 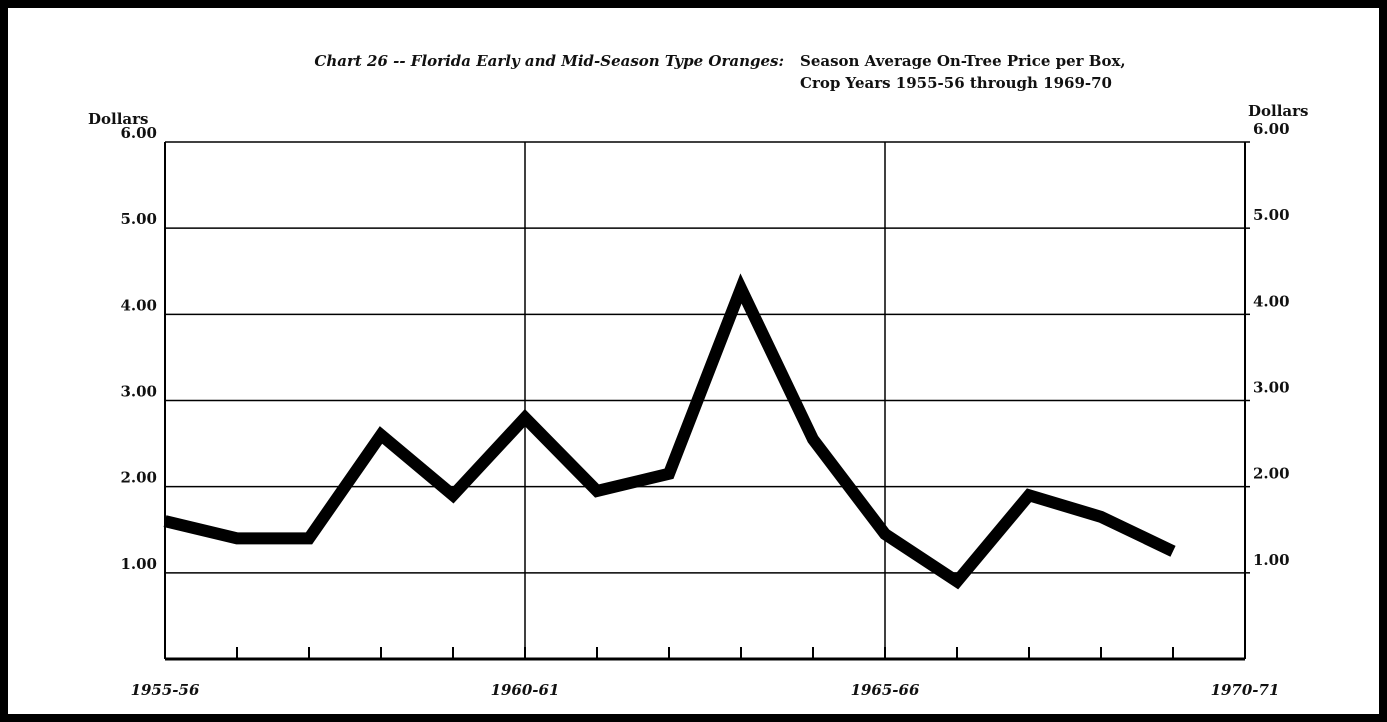 I want to click on y2-tick-label: 1.00, so click(x=1271, y=560).